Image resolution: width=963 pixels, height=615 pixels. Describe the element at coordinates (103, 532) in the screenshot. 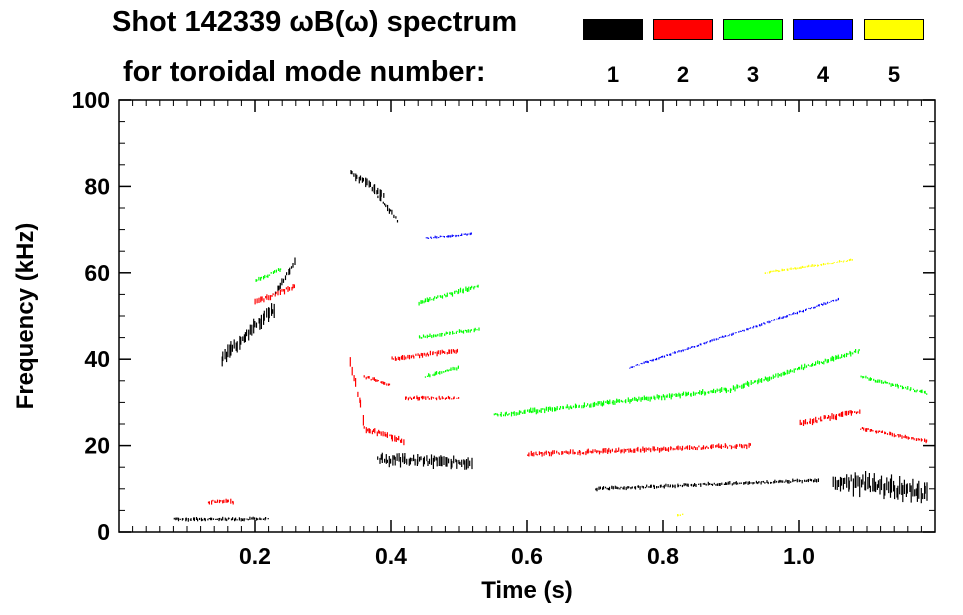

I see `y-tick-label: 0` at that location.